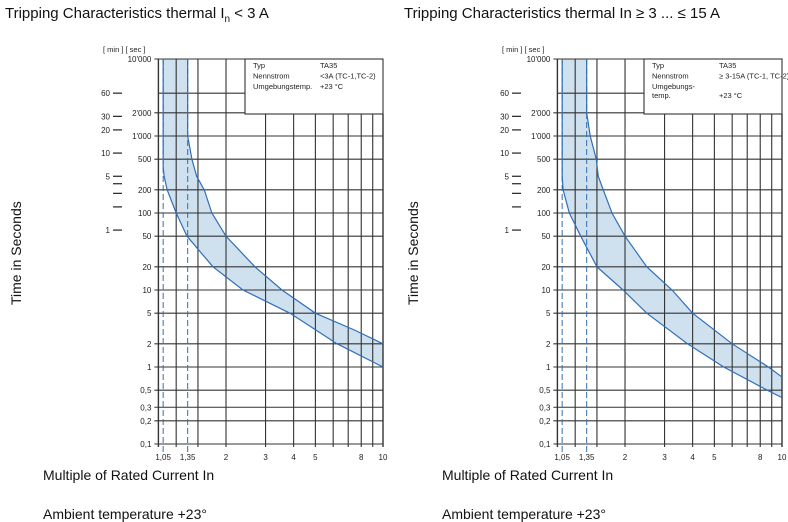 Image resolution: width=788 pixels, height=522 pixels. Describe the element at coordinates (125, 514) in the screenshot. I see `ambient-note-left: Ambient temperature +23°` at that location.